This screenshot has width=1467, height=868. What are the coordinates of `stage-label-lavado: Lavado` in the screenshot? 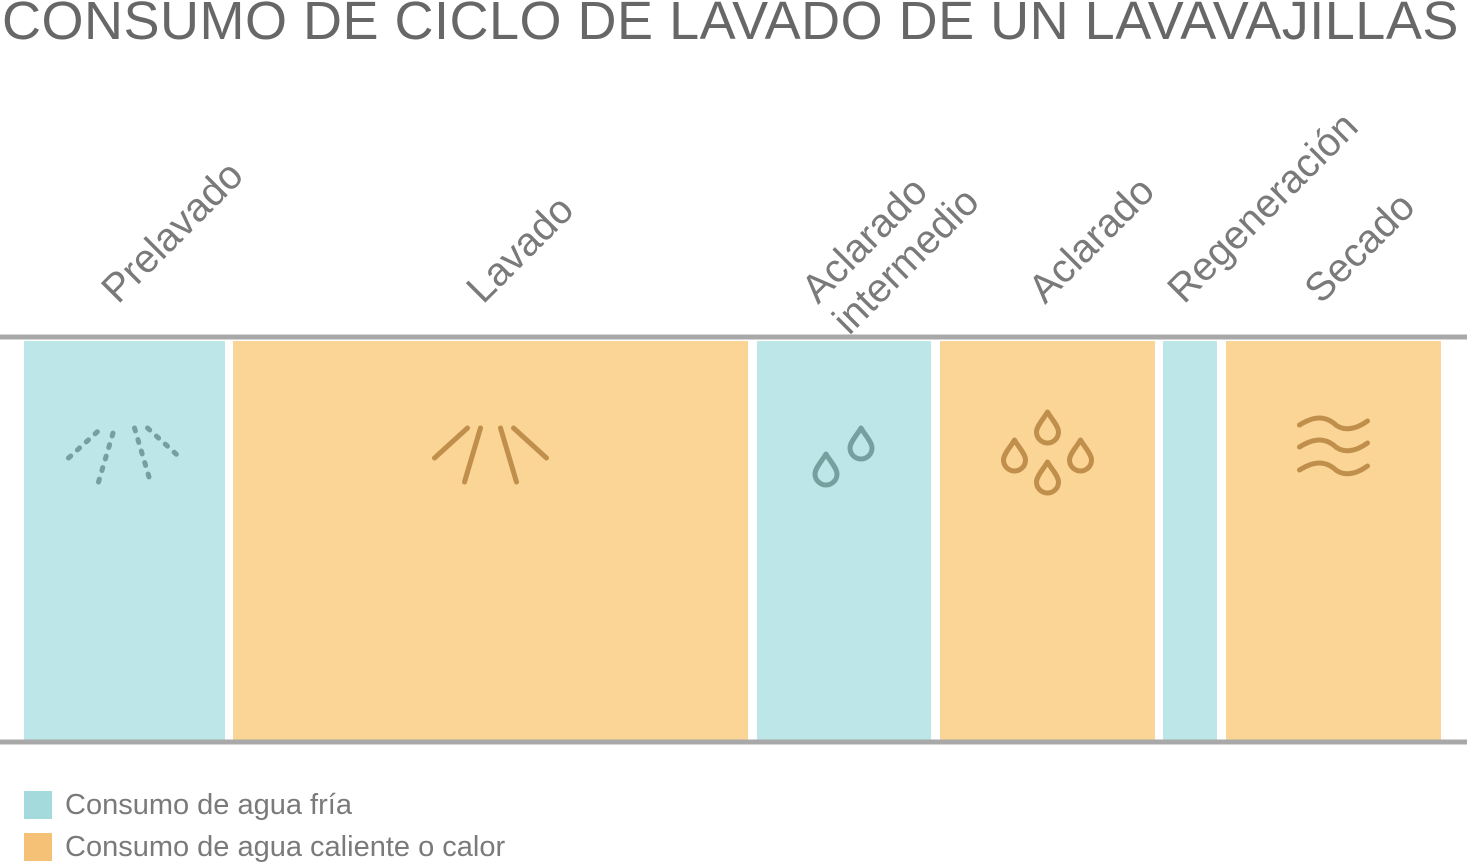 It's located at (520, 249).